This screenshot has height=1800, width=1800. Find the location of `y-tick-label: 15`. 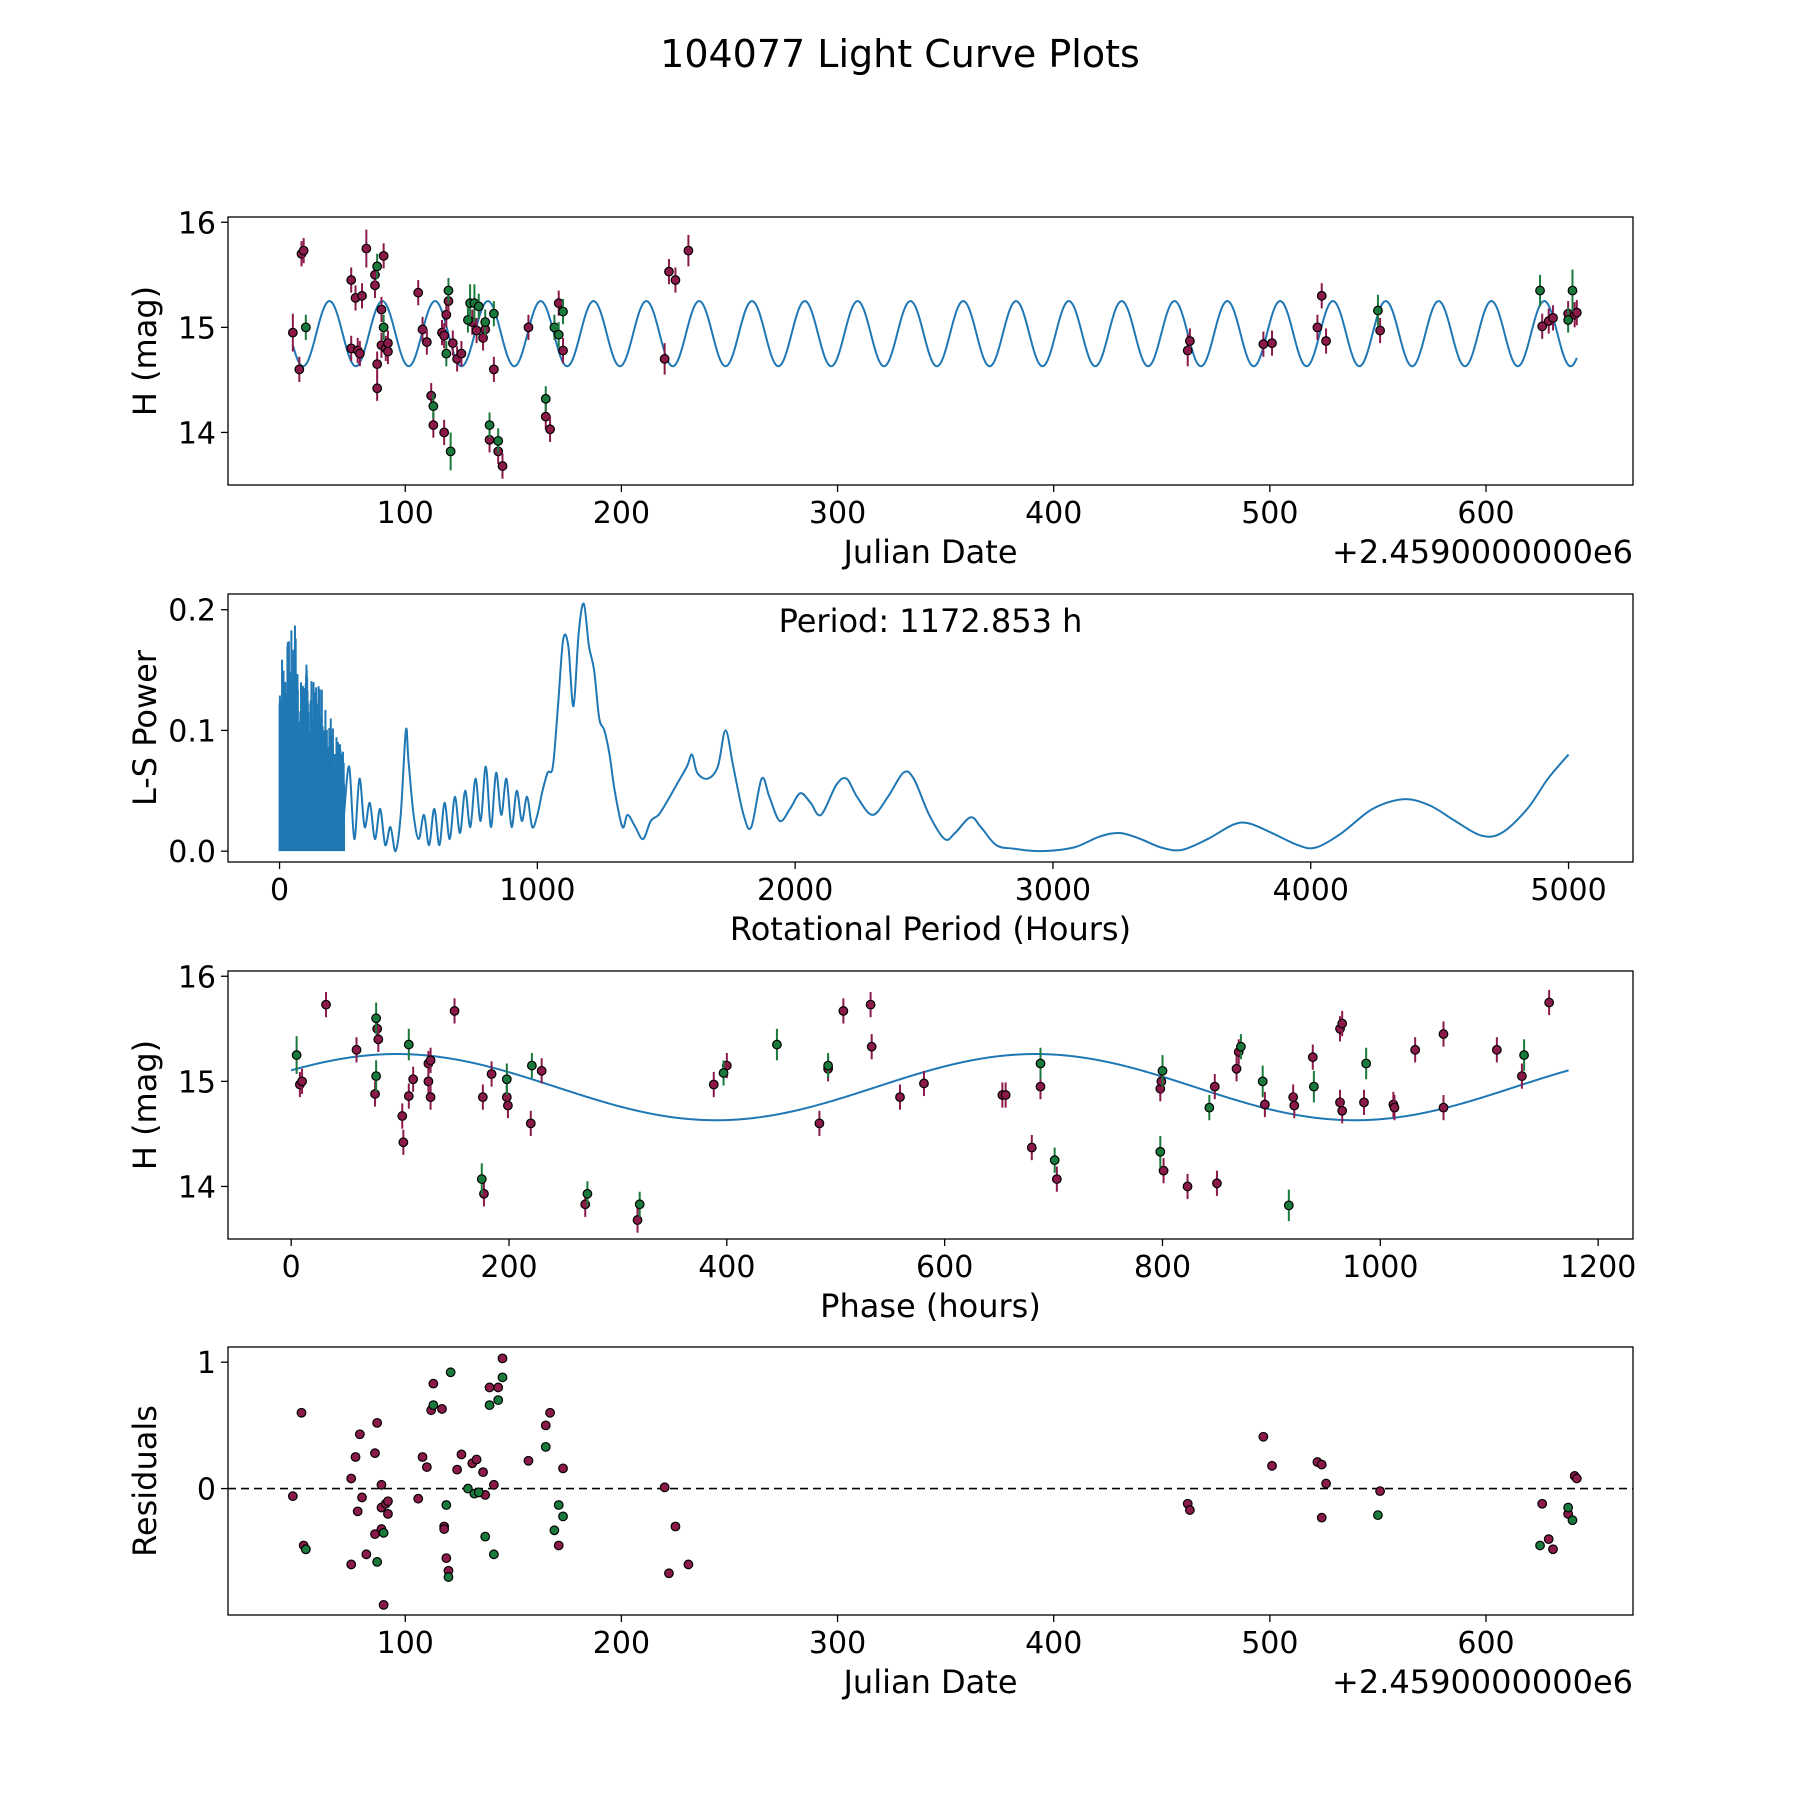

y-tick-label: 15 is located at coordinates (197, 1082).